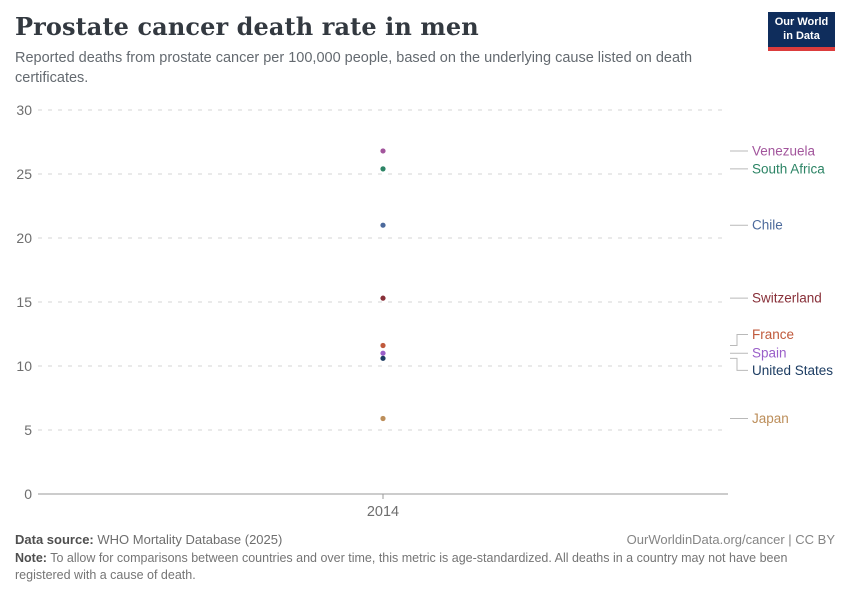 The width and height of the screenshot is (850, 600). I want to click on y-tick-label-5: 5, so click(28, 430).